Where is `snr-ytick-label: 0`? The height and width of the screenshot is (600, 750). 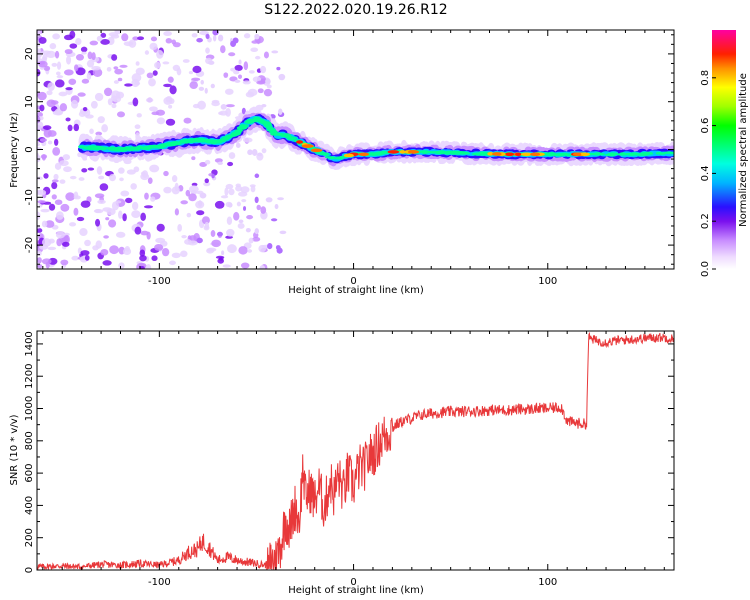 snr-ytick-label: 0 is located at coordinates (29, 570).